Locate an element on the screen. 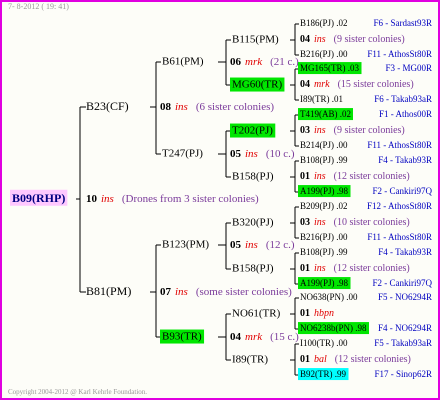 The image size is (440, 400). note: (10 c.) is located at coordinates (280, 154).